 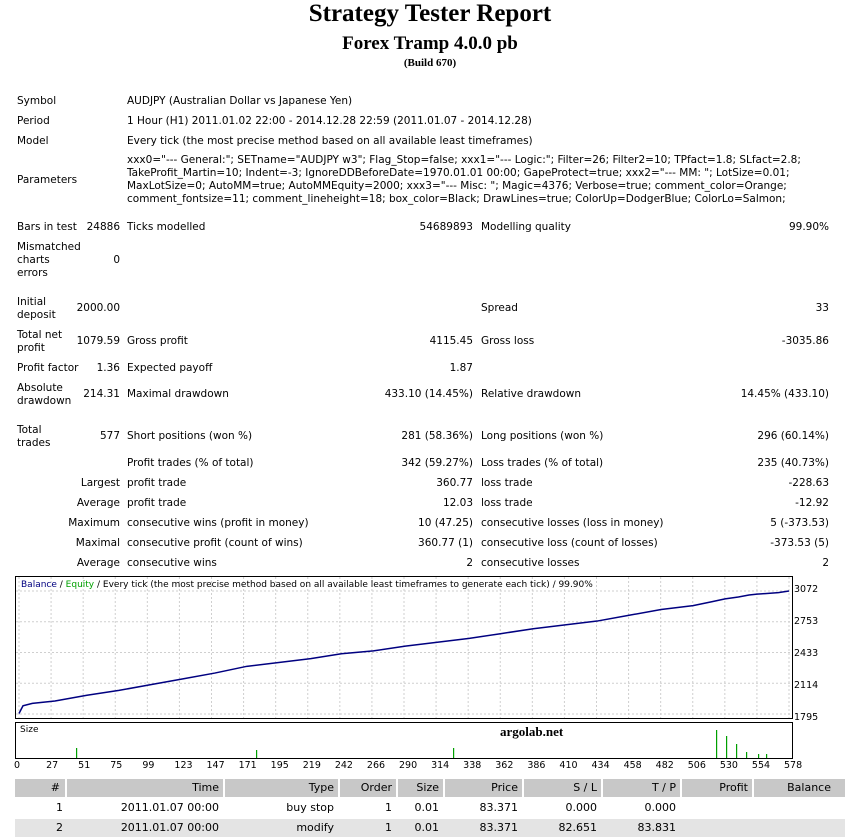 I want to click on trades-label-1: Total, so click(x=29, y=430).